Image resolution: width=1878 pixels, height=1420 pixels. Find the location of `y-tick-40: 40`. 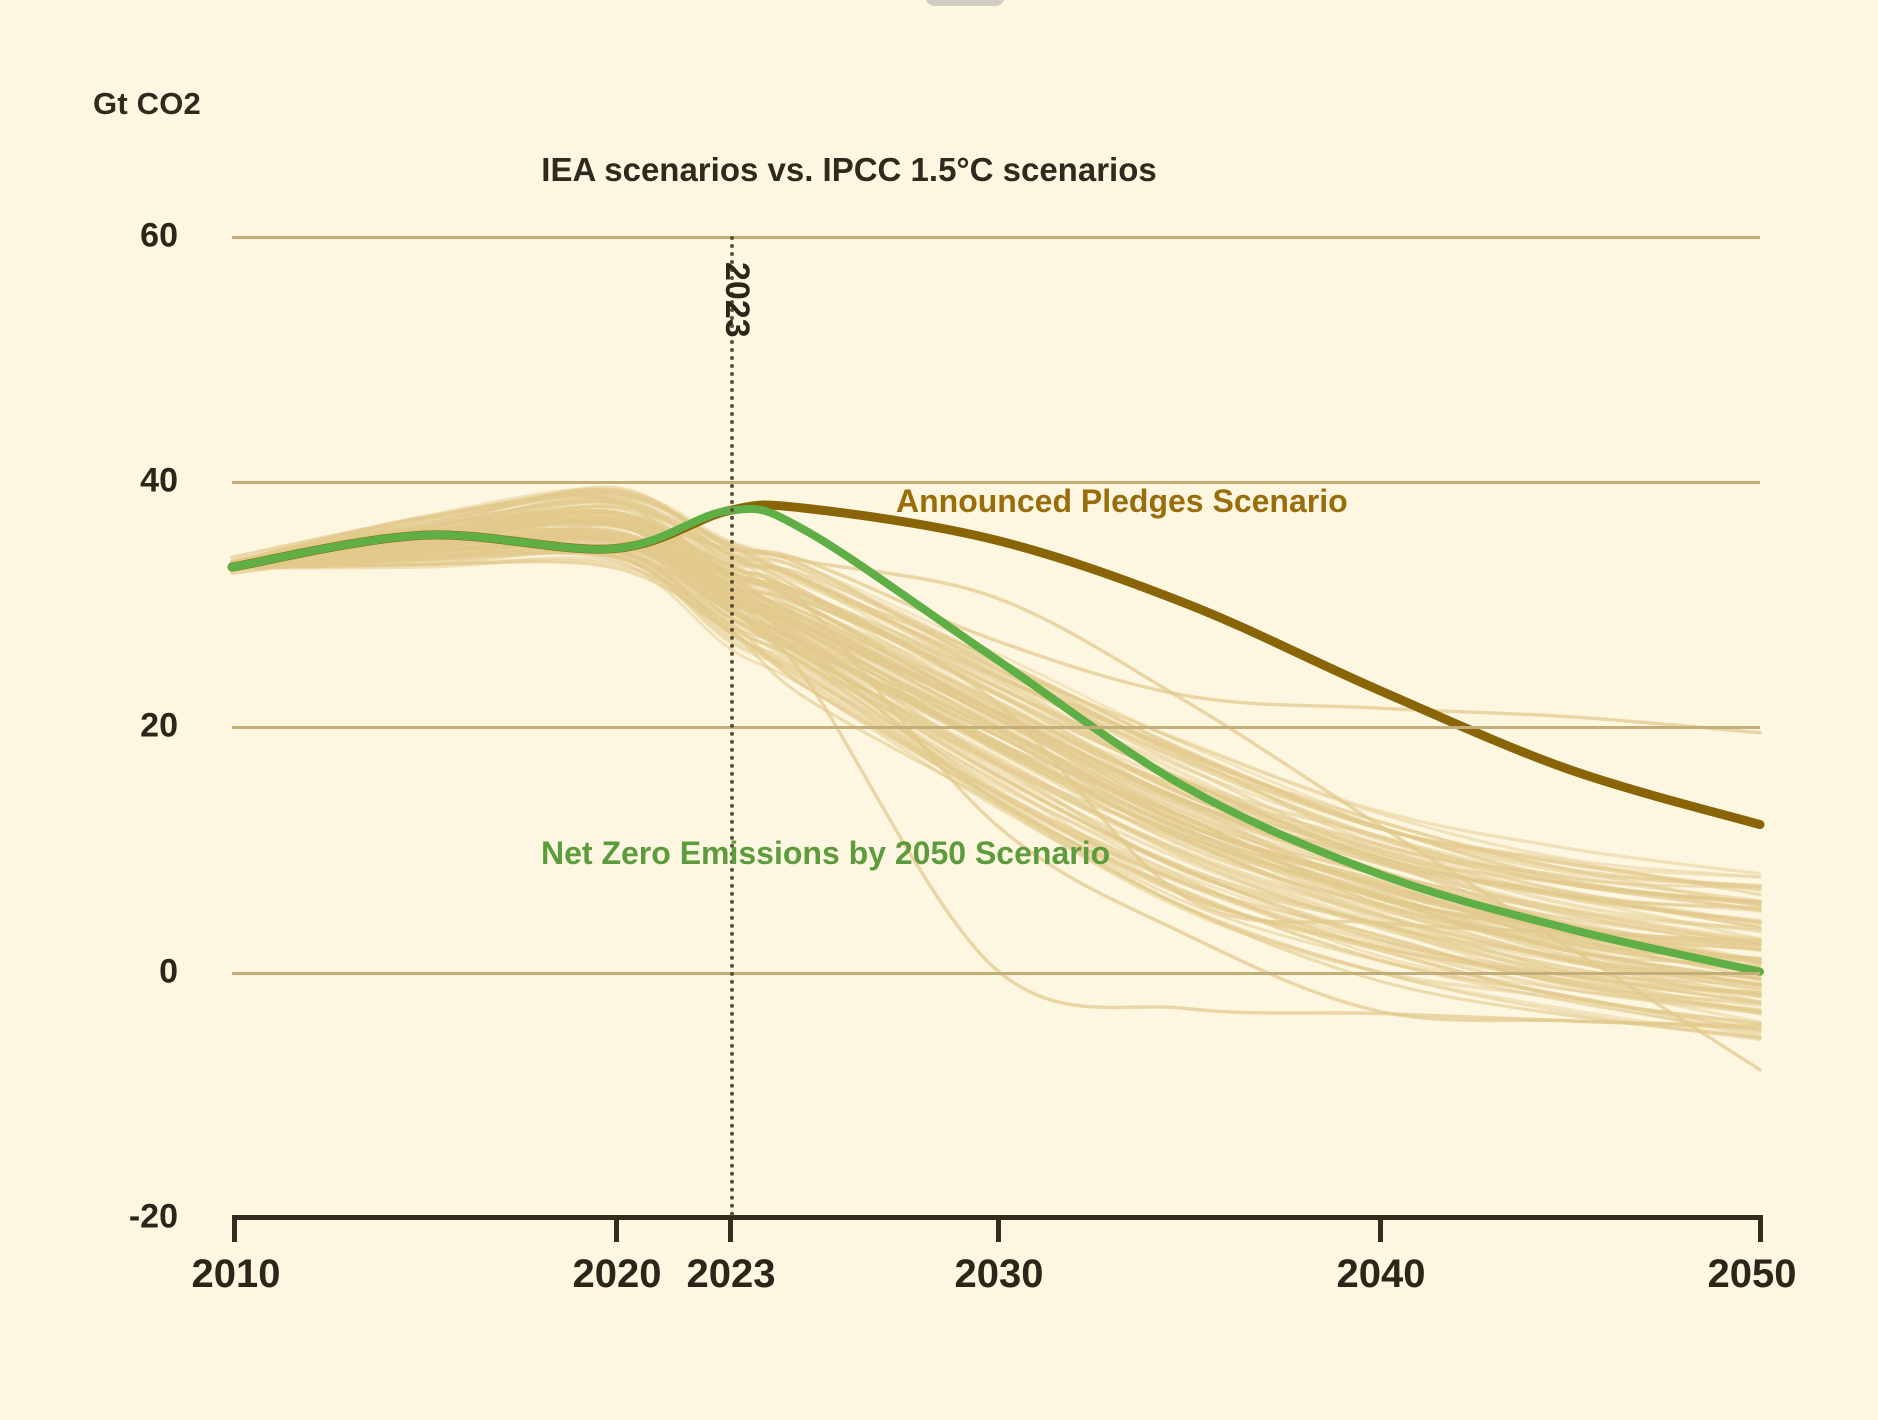

y-tick-40: 40 is located at coordinates (159, 480).